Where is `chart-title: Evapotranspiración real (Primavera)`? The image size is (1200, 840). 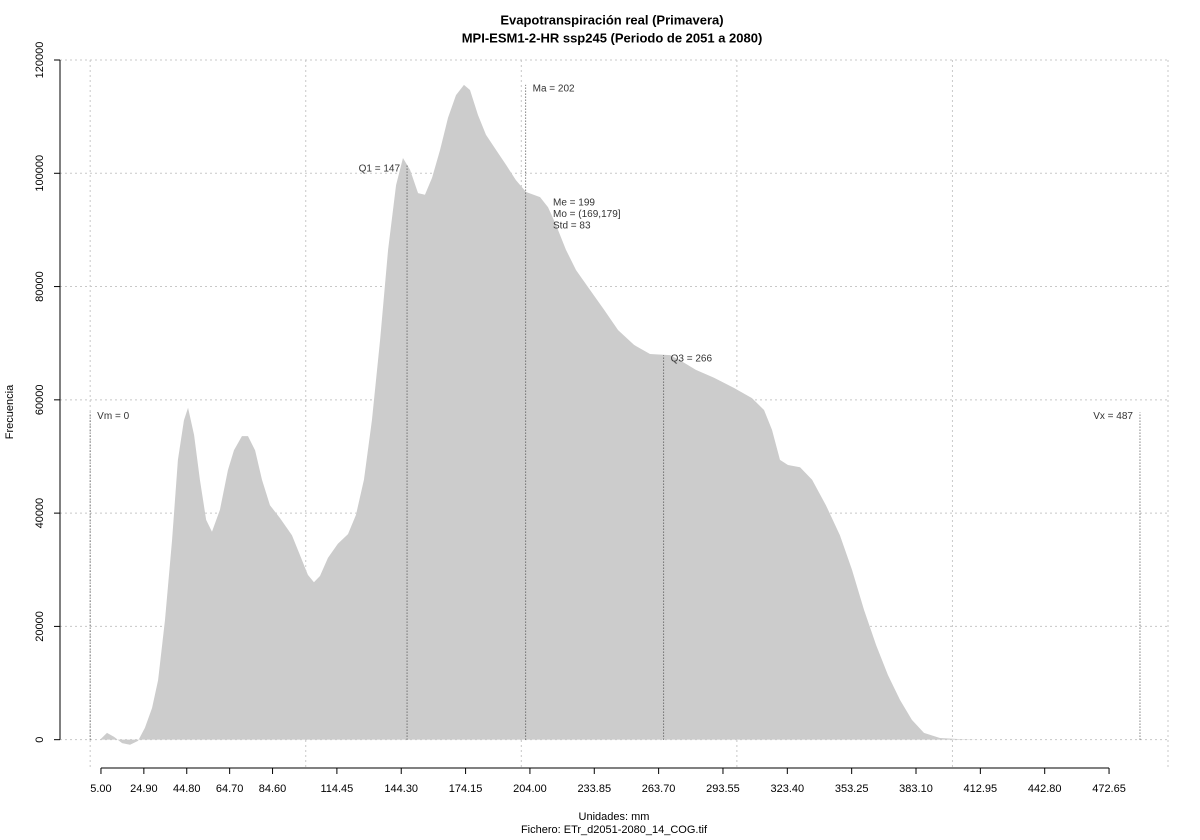
chart-title: Evapotranspiración real (Primavera) is located at coordinates (611, 19).